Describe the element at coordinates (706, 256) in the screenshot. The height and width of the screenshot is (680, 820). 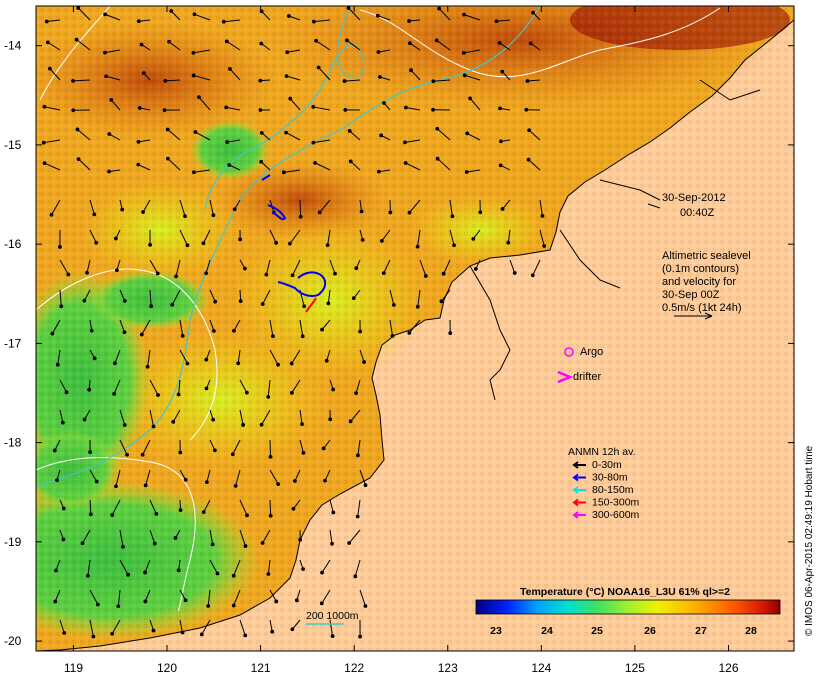
I see `altimetry-line: Altimetric sealevel` at that location.